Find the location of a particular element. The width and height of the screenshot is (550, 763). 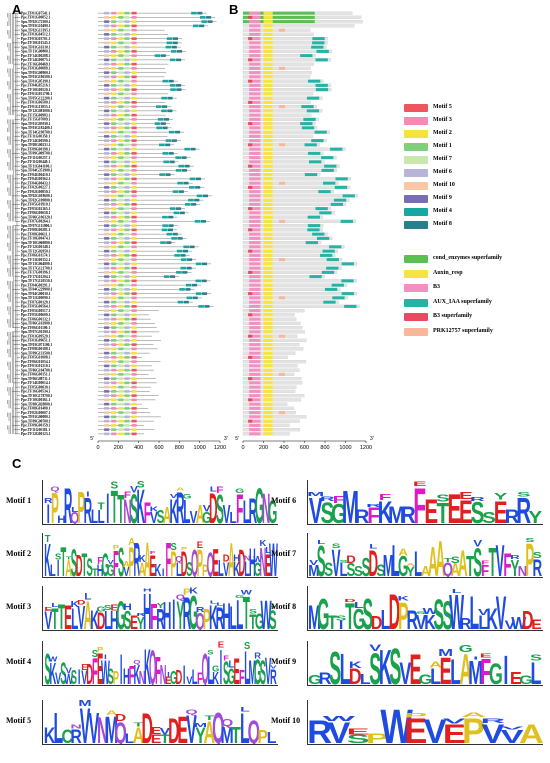

domain-legend-item: cond_enzymes superfamily is located at coordinates (477, 260).